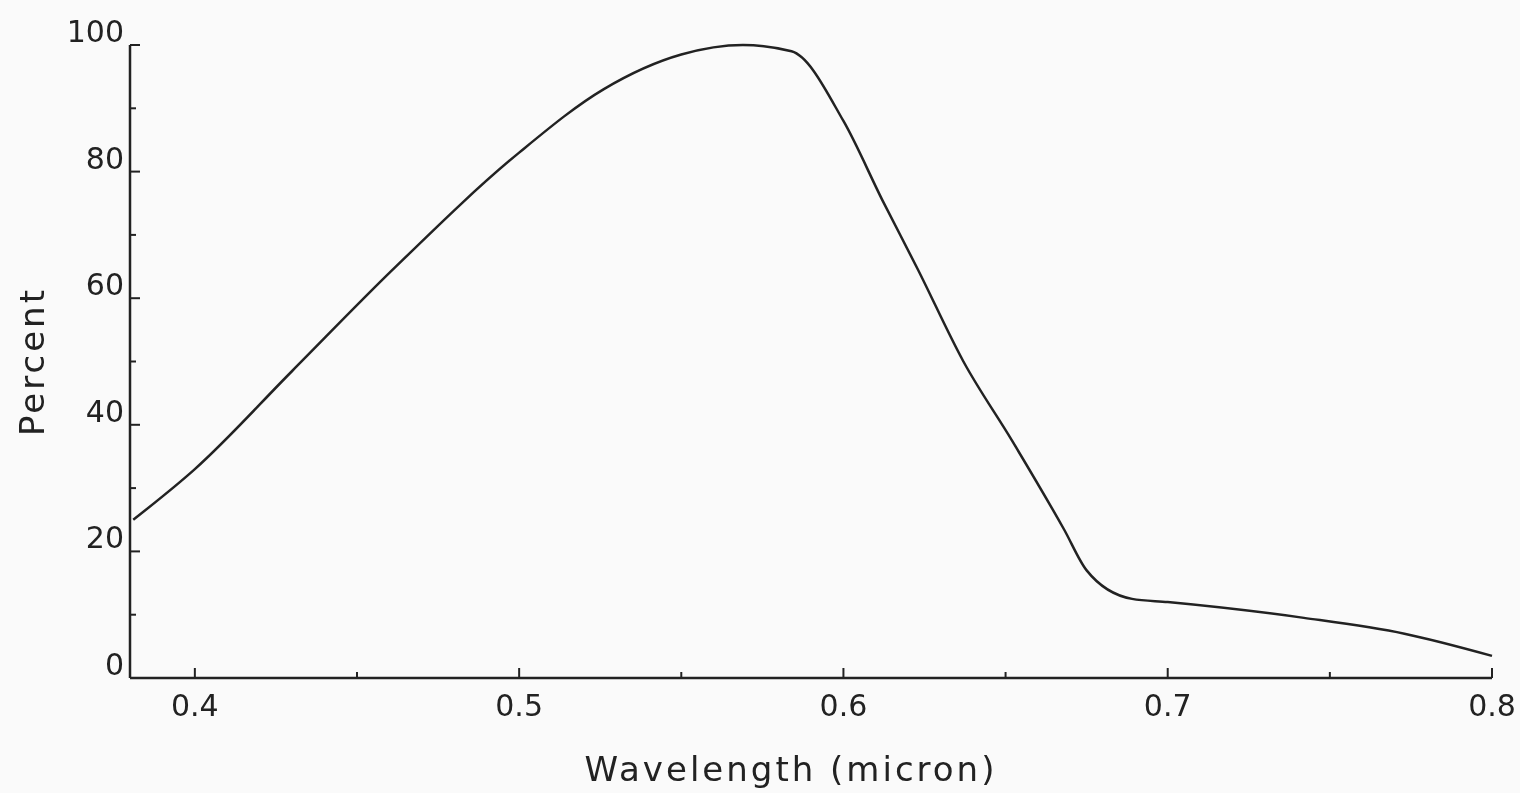  Describe the element at coordinates (843, 705) in the screenshot. I see `x-tick-label: 0.6` at that location.